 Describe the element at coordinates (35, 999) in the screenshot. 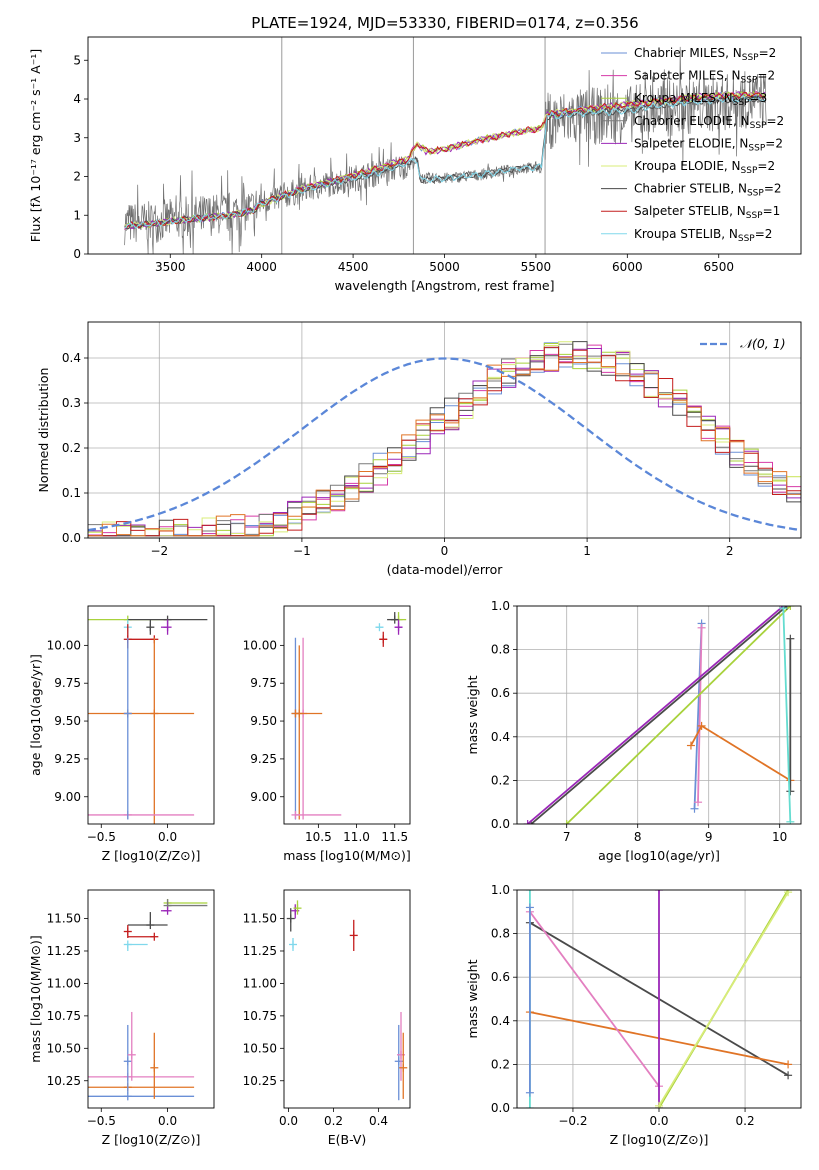

I see `y-axis-label: mass [log10(M/M⊙)]` at that location.